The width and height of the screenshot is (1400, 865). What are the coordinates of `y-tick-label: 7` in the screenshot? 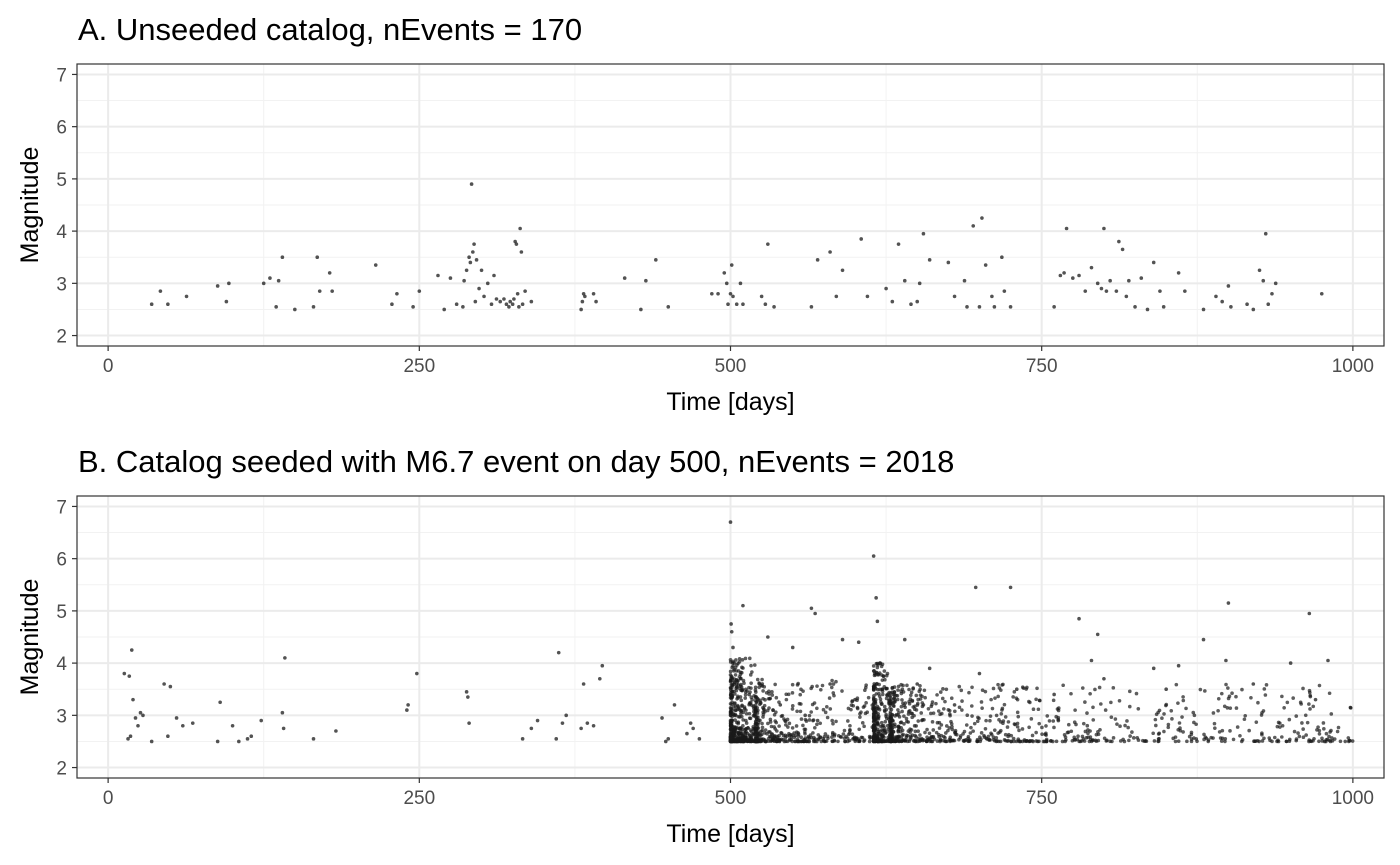 It's located at (61, 507).